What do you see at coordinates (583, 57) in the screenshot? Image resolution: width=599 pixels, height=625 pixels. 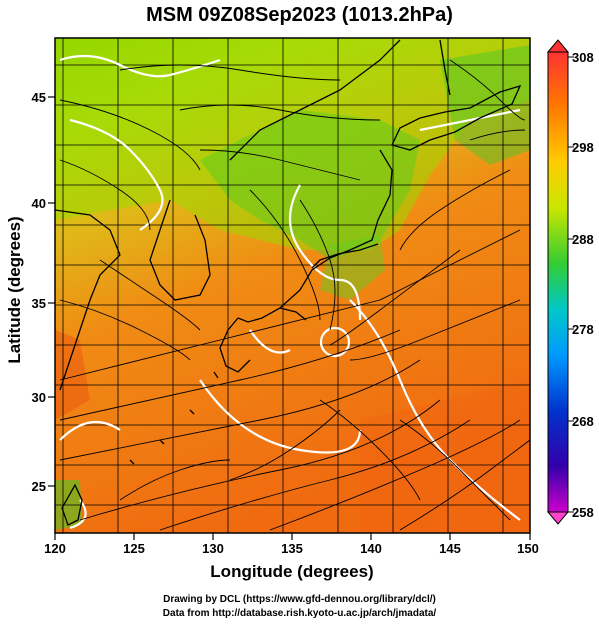 I see `colorbar-tick: 308` at bounding box center [583, 57].